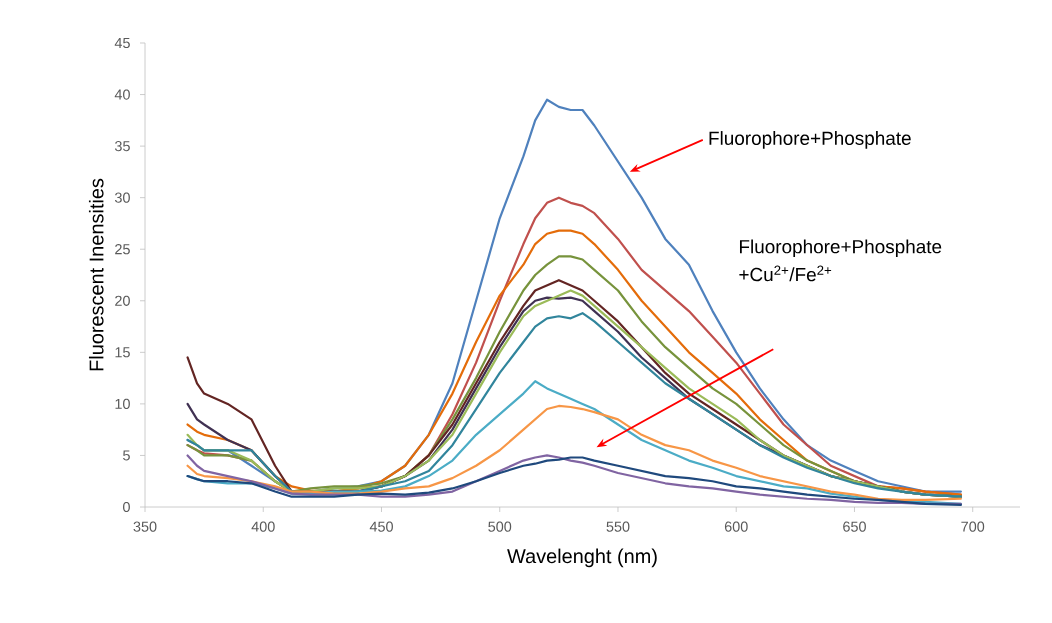 Image resolution: width=1052 pixels, height=623 pixels. I want to click on annotation: Fluorophore+Phosphate +Cu$^{2+}$/Fe$^{2+}$, so click(840, 260).